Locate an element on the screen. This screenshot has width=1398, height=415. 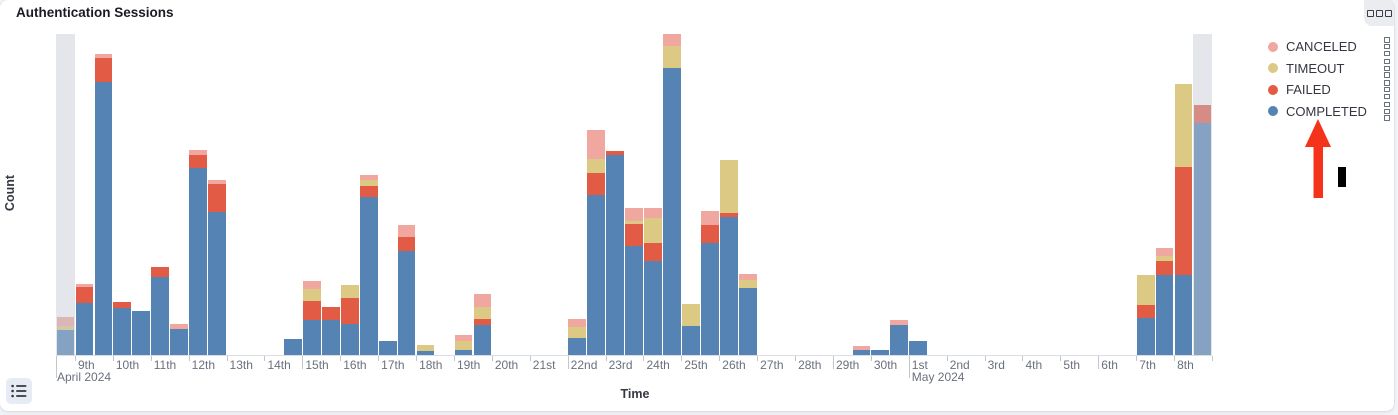
legend-item-timeout: TIMEOUT is located at coordinates (1326, 69).